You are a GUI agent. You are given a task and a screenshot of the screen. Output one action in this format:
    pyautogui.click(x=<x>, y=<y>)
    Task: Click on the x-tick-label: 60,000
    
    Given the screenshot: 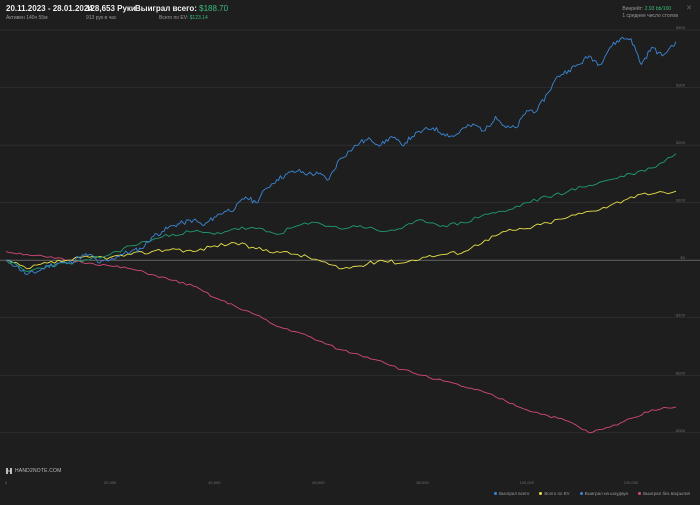 What is the action you would take?
    pyautogui.click(x=318, y=482)
    